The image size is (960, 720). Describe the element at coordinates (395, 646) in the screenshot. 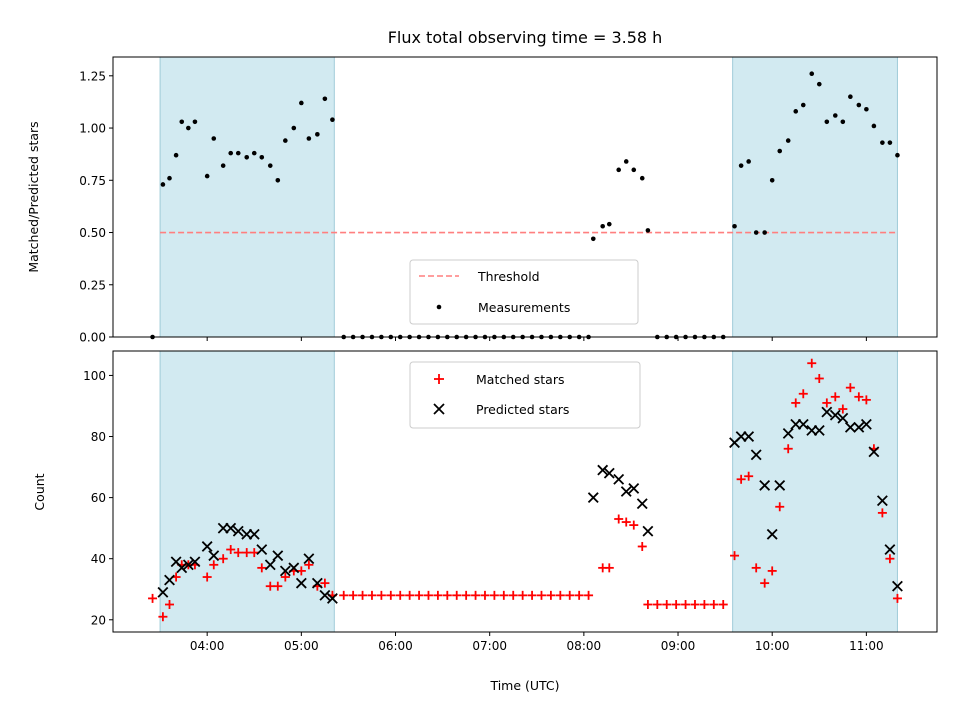

I see `x-tick-label: 06:00` at that location.